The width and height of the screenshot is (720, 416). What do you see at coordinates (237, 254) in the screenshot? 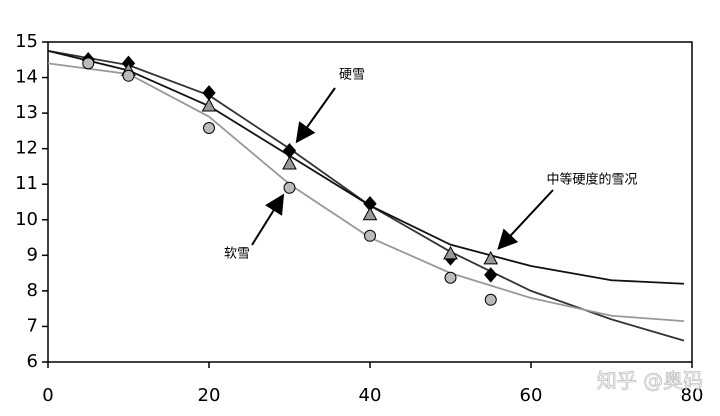
I see `annotation: 软雪` at bounding box center [237, 254].